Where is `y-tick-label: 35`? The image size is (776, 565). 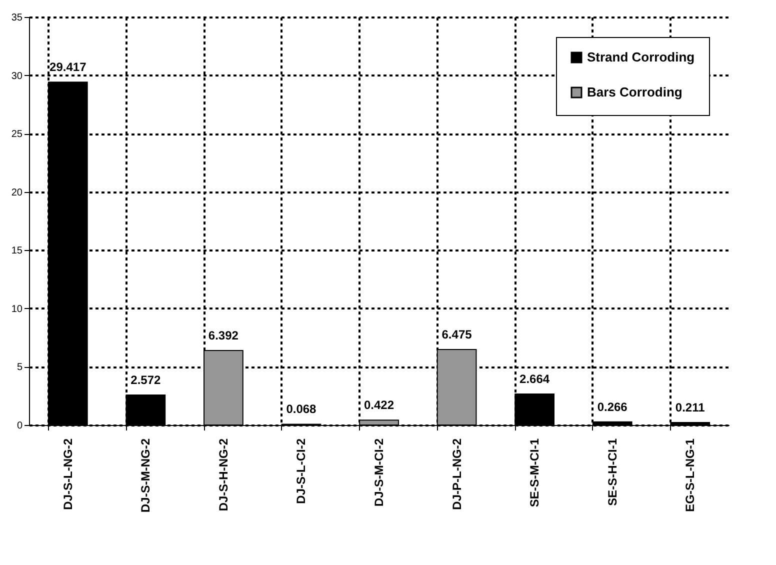
y-tick-label: 35 is located at coordinates (17, 18).